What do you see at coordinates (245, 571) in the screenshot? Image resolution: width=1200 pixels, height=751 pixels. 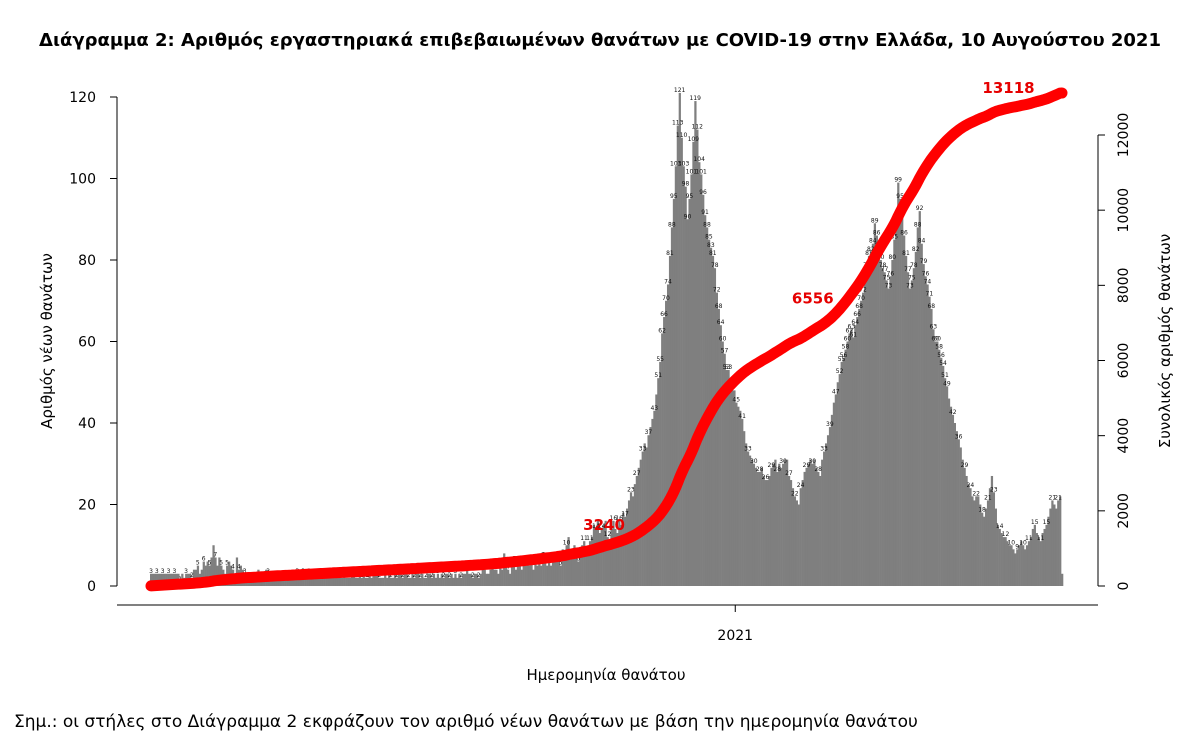 I see `bar-value-label: 3` at bounding box center [245, 571].